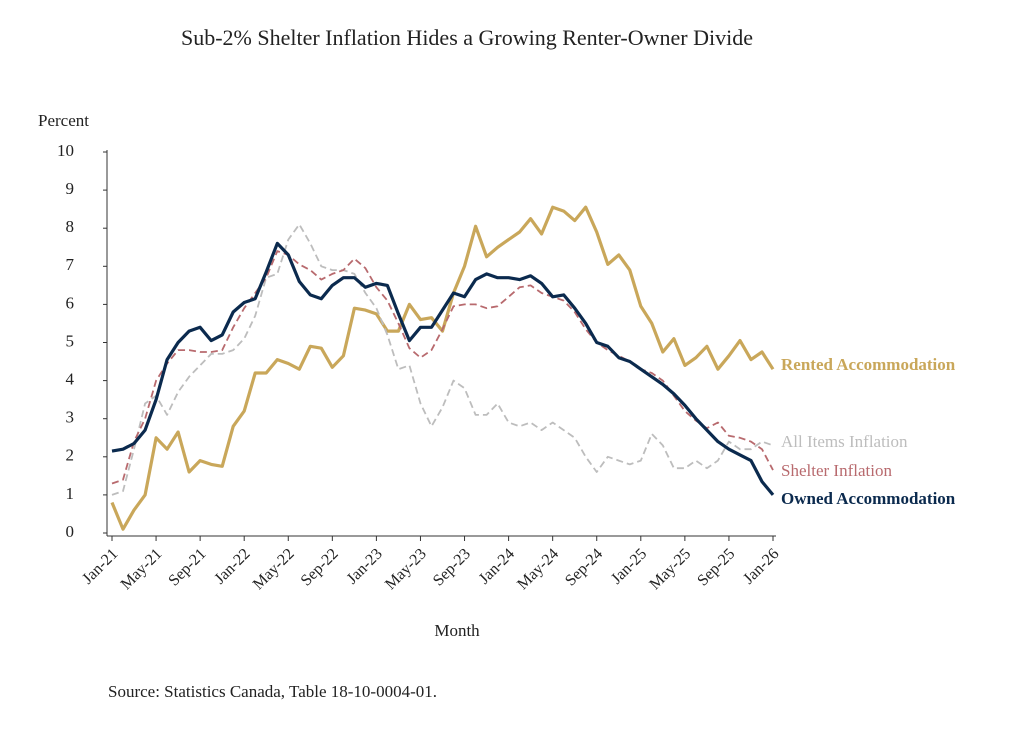 The width and height of the screenshot is (1024, 745). Describe the element at coordinates (70, 264) in the screenshot. I see `y-tick-label: 7` at that location.